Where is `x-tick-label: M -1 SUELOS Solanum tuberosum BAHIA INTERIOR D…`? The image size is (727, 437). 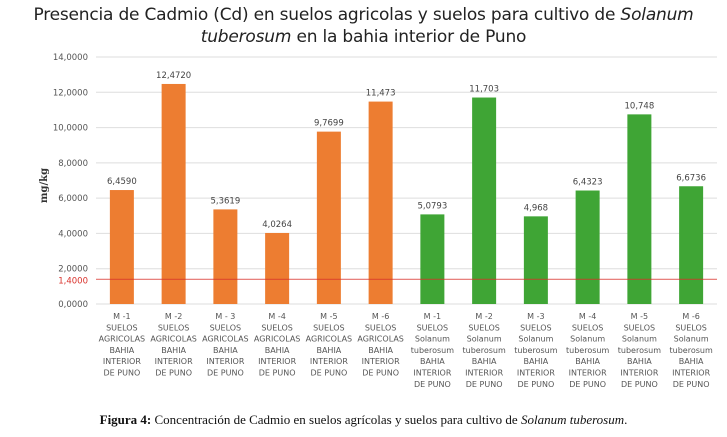 x-tick-label: M -1 SUELOS Solanum tuberosum BAHIA INTERIOR D… is located at coordinates (432, 350).